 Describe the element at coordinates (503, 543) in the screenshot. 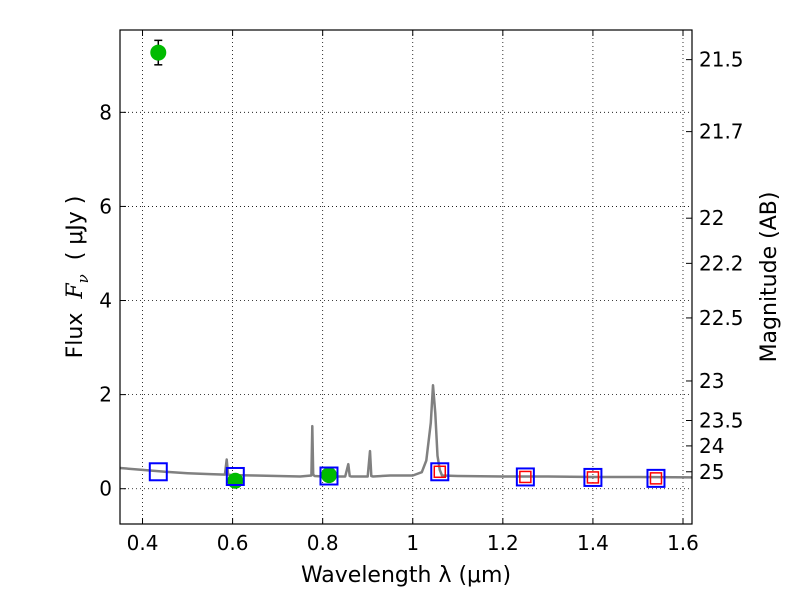

I see `x-tick-label: 1.2` at that location.